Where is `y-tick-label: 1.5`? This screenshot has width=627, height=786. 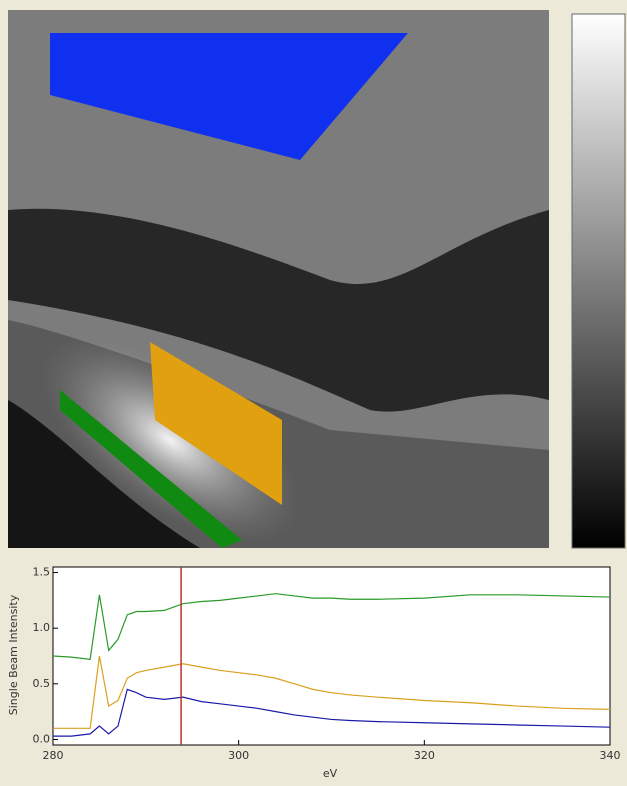 y-tick-label: 1.5 is located at coordinates (42, 572).